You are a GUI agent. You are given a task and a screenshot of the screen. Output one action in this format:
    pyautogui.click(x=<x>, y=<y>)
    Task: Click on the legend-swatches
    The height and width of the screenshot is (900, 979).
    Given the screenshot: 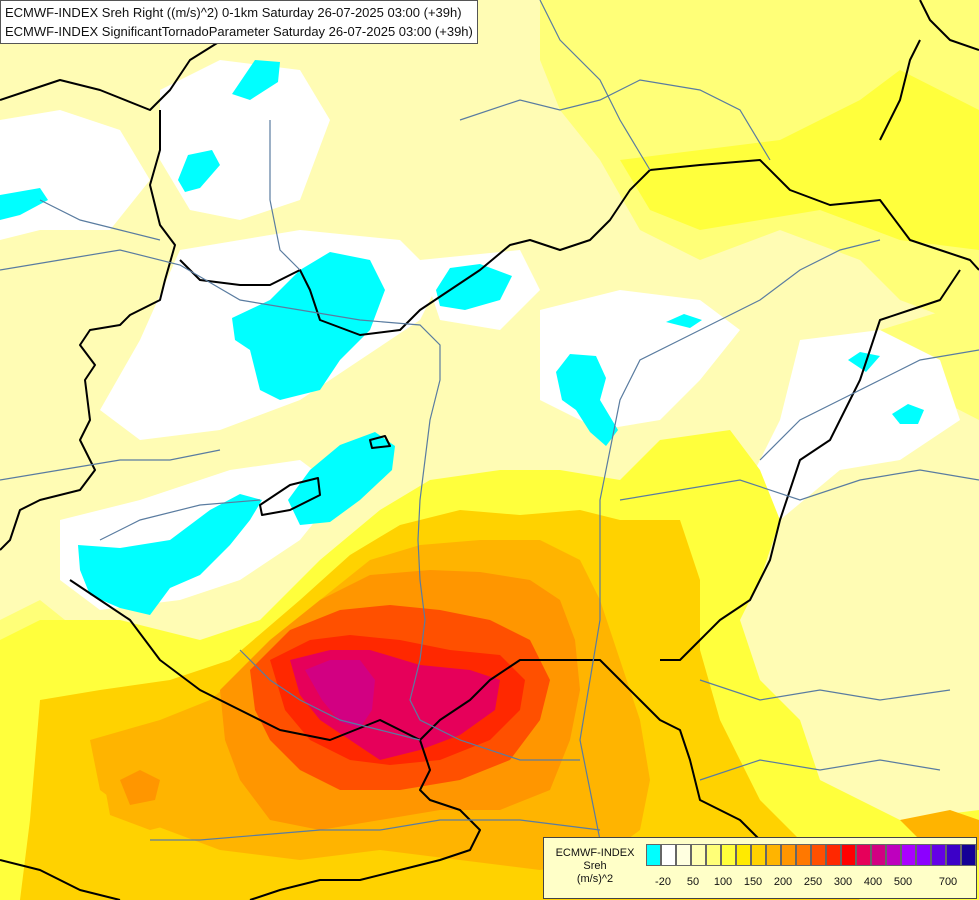 What is the action you would take?
    pyautogui.click(x=811, y=855)
    